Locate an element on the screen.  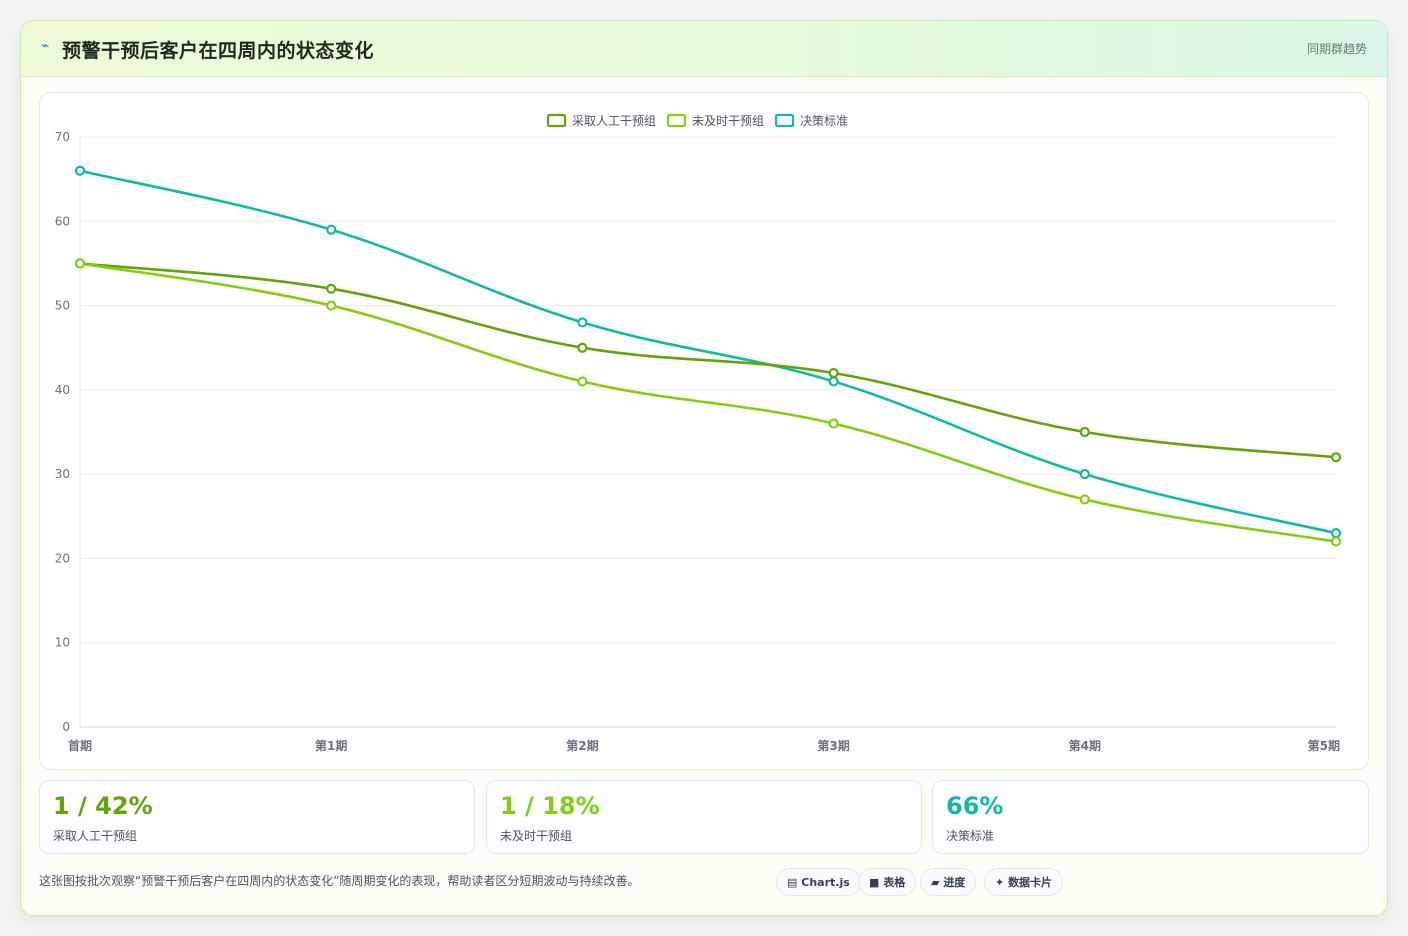
chip-data-card: ✦ 数据卡片 is located at coordinates (1024, 882).